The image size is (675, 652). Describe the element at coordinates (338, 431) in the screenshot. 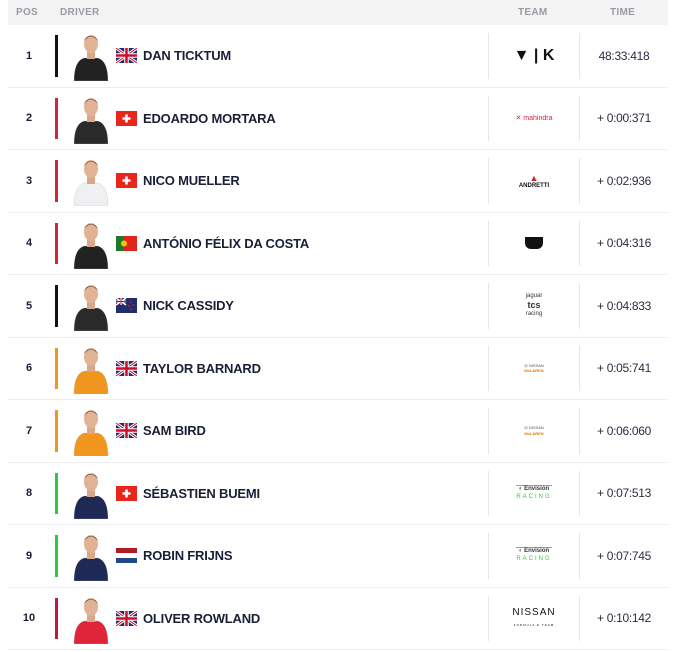

I see `table-row: 7 SAM BIRD ◎ NISSAN McLAREN + 0:06:060` at that location.